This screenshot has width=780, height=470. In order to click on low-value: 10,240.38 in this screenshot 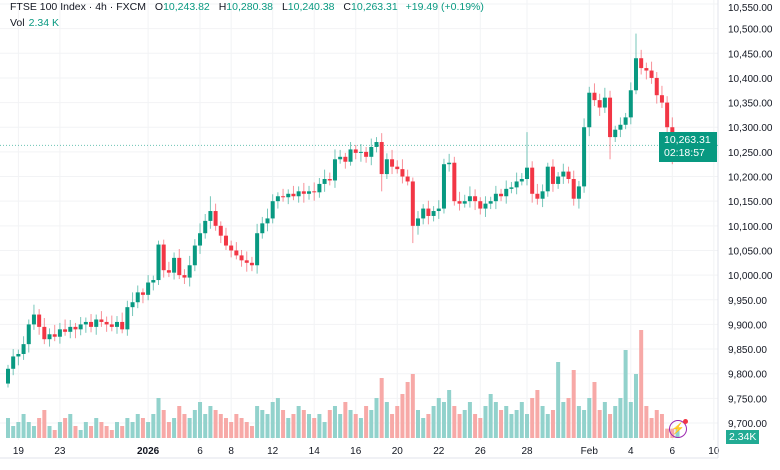, I will do `click(311, 7)`.